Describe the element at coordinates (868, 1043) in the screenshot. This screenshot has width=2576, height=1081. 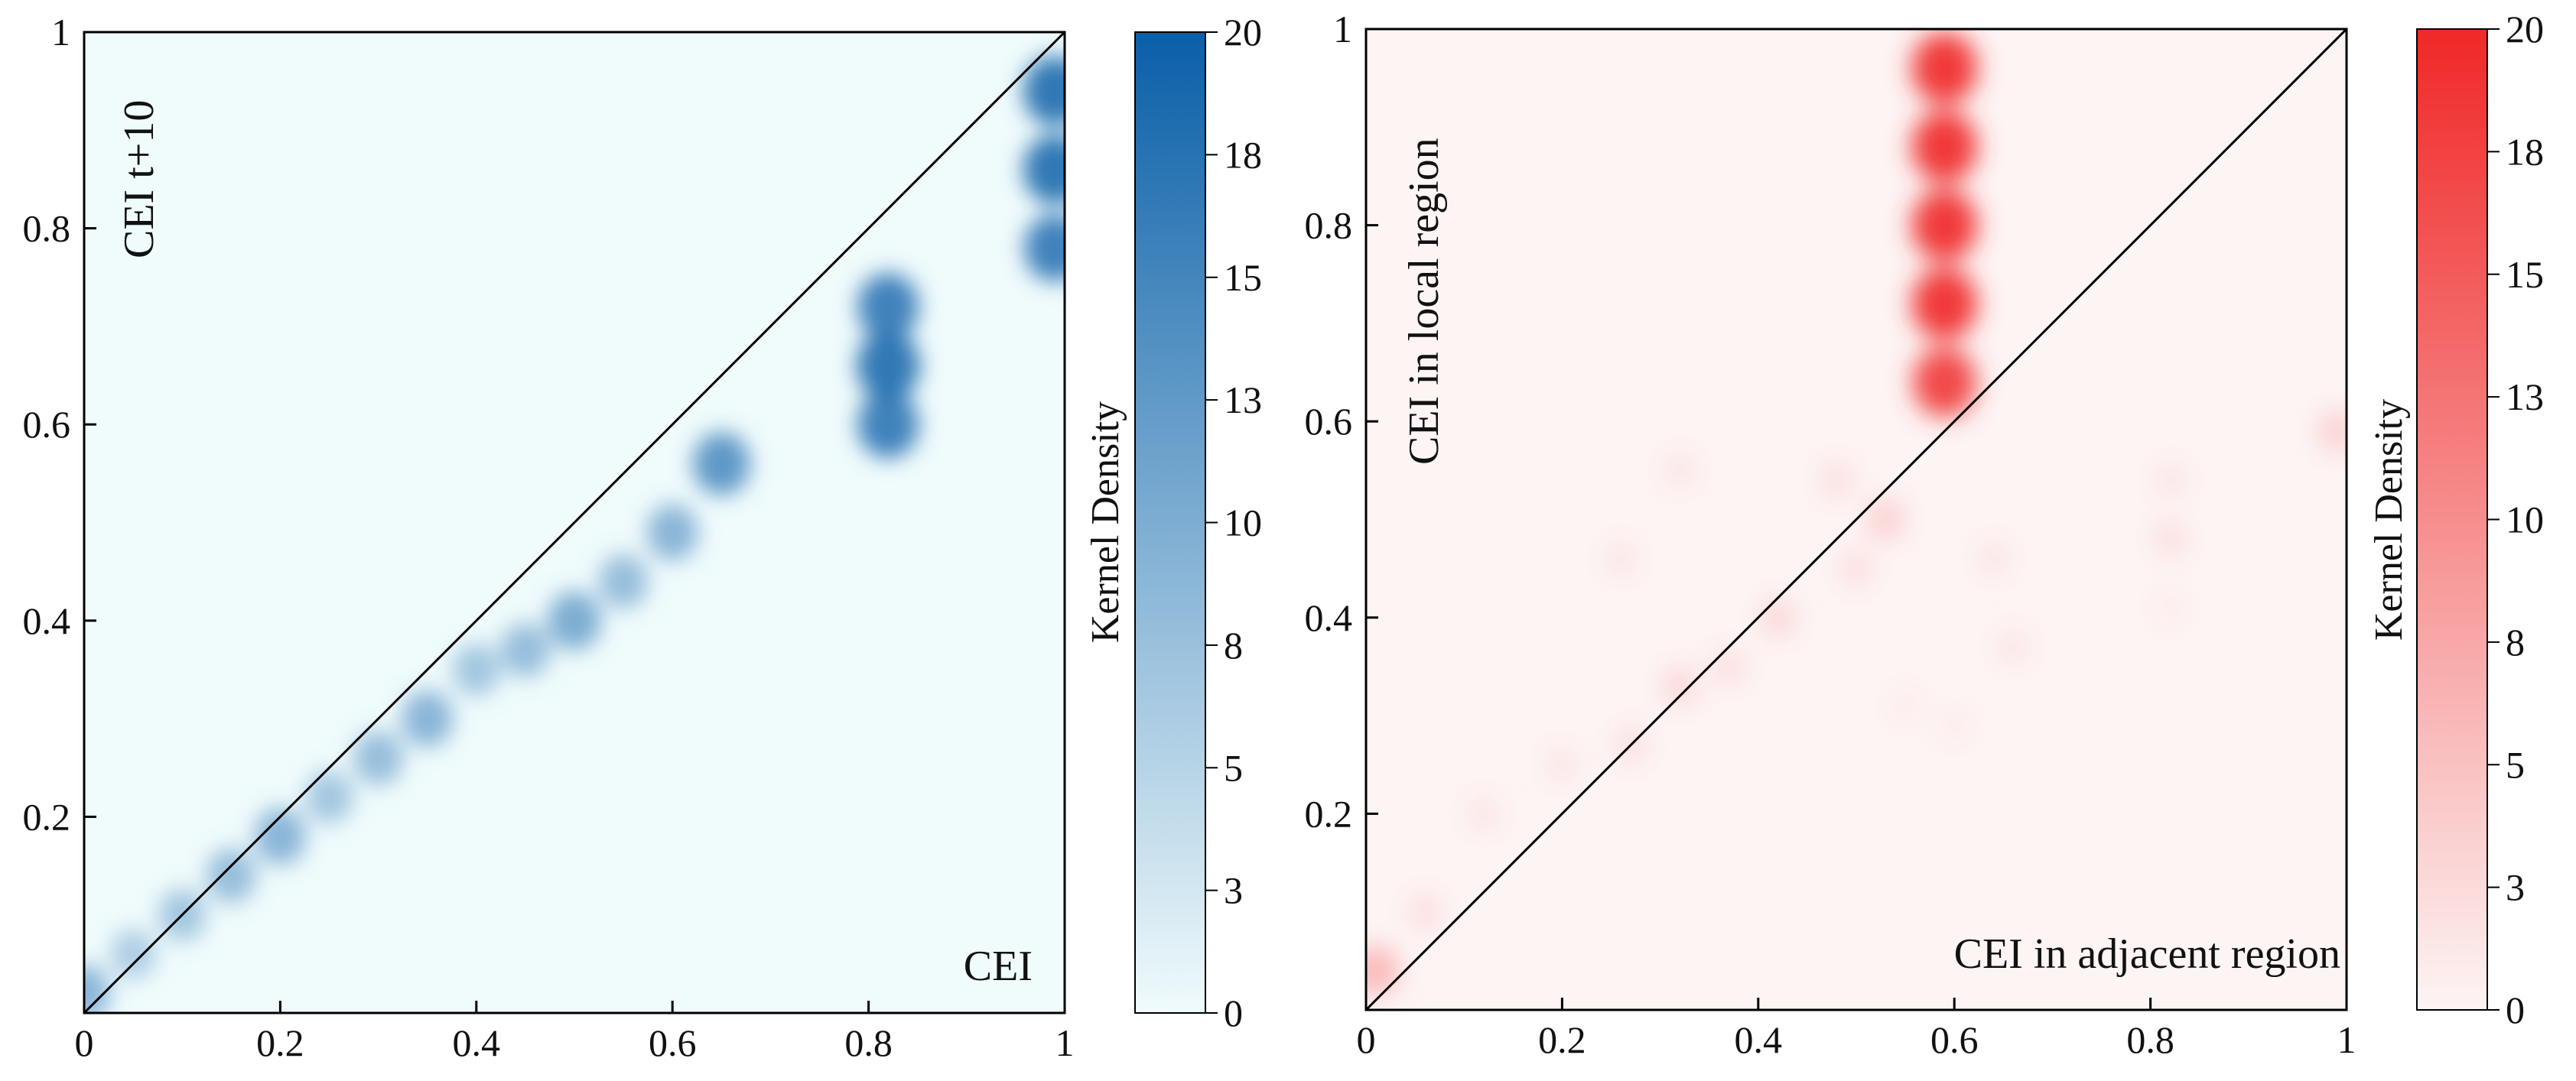
I see `panel-1-x-tick-label: 0.8` at that location.